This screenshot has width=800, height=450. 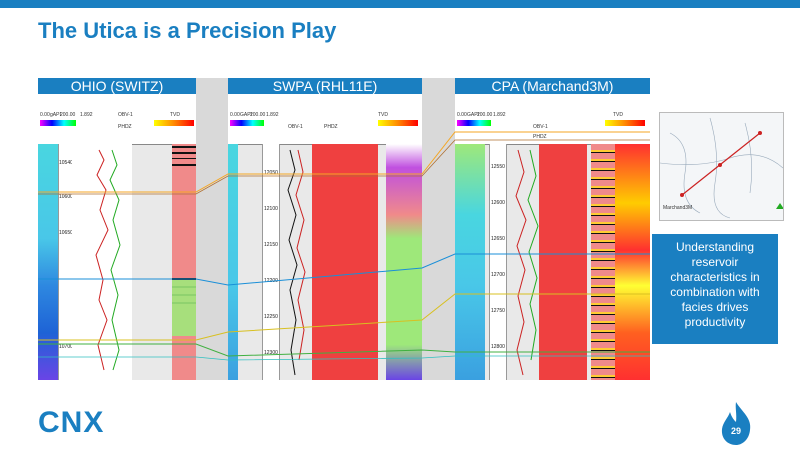 I want to click on cnx-logo: CNX, so click(x=71, y=422).